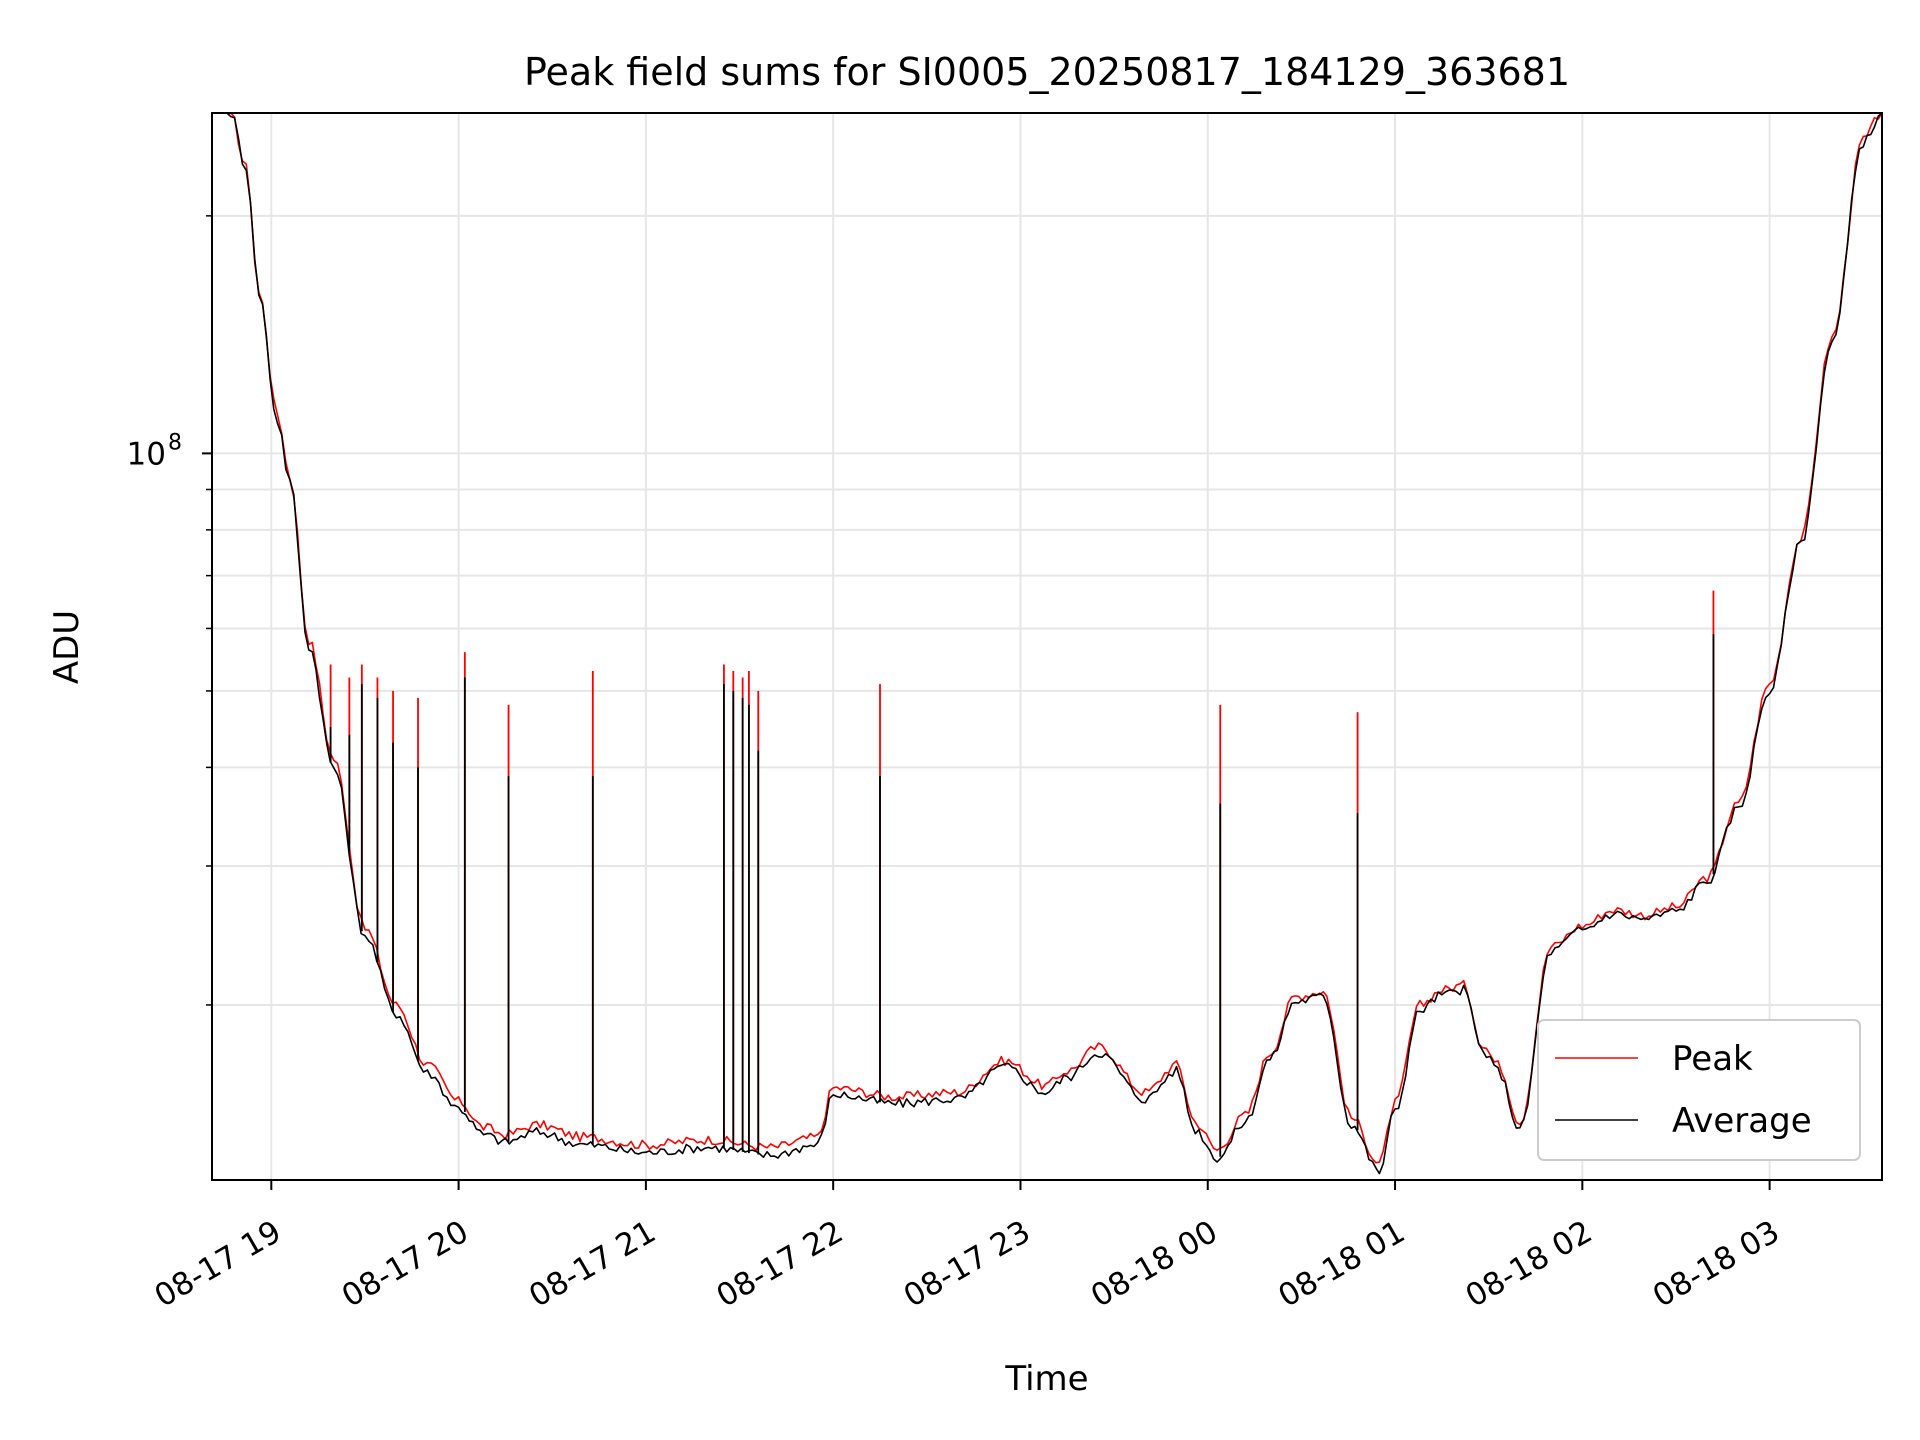 The image size is (1920, 1440). Describe the element at coordinates (779, 1264) in the screenshot. I see `x-tick-label: 08-17 22` at that location.